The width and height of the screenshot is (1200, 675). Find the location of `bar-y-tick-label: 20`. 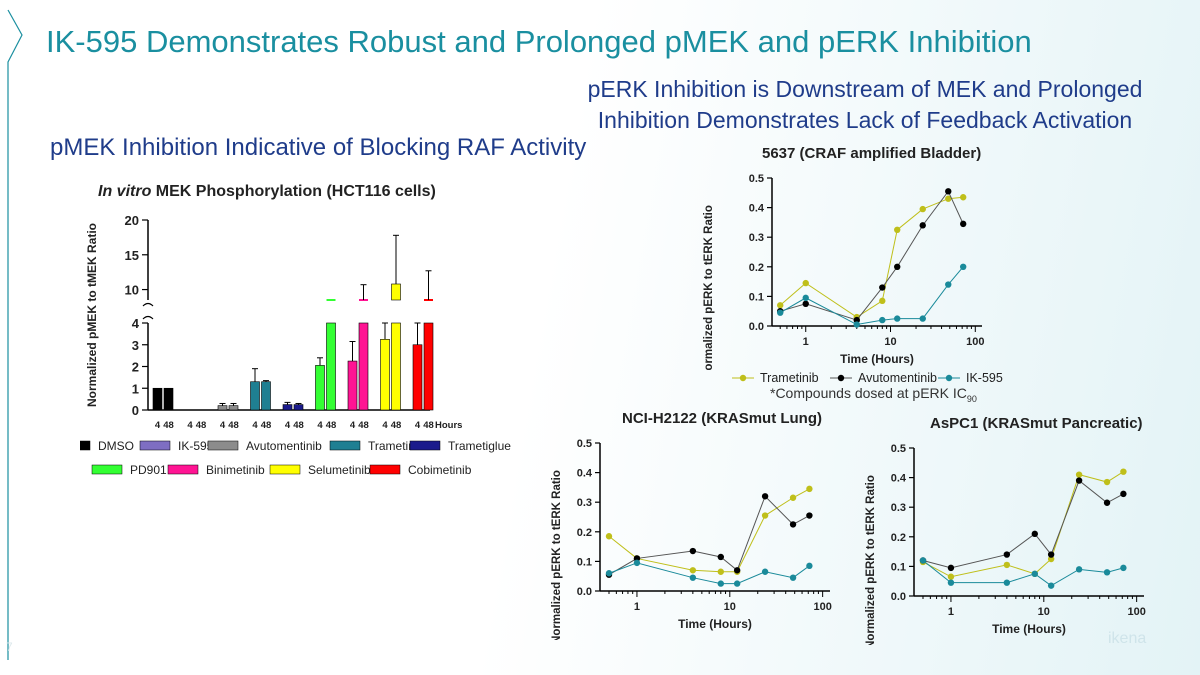

bar-y-tick-label: 20 is located at coordinates (132, 220).